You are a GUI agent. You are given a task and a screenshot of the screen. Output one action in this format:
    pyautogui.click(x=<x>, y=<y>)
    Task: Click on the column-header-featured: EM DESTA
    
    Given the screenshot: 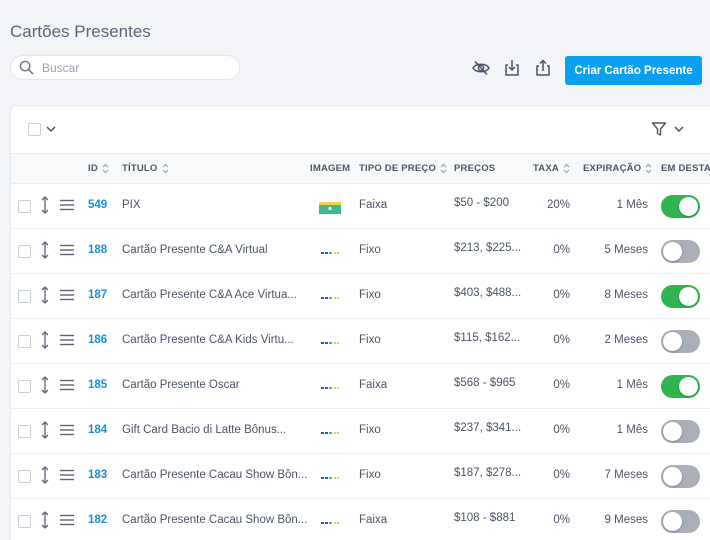 What is the action you would take?
    pyautogui.click(x=685, y=168)
    